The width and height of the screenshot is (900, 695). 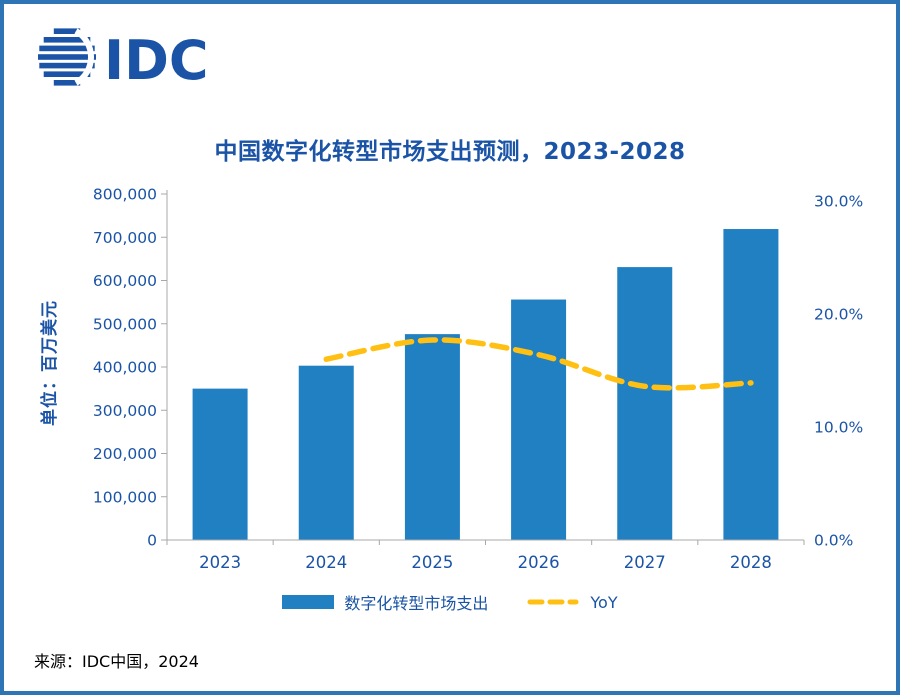 What do you see at coordinates (838, 428) in the screenshot?
I see `right-axis-tick-label: 10.0%` at bounding box center [838, 428].